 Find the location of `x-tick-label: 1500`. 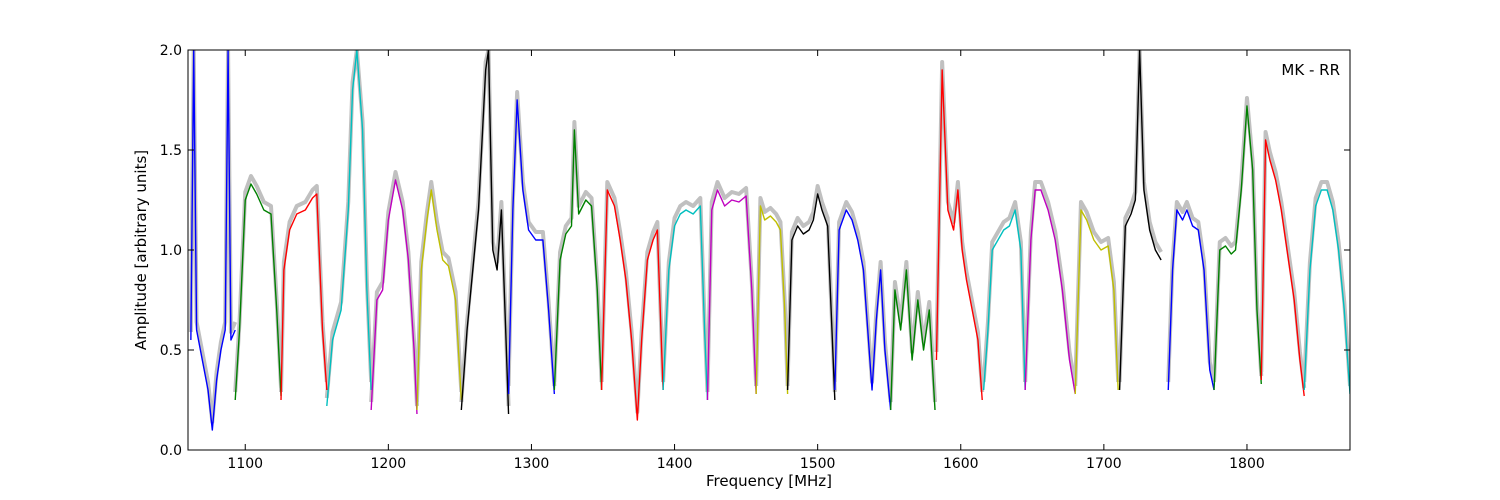

x-tick-label: 1500 is located at coordinates (818, 464).